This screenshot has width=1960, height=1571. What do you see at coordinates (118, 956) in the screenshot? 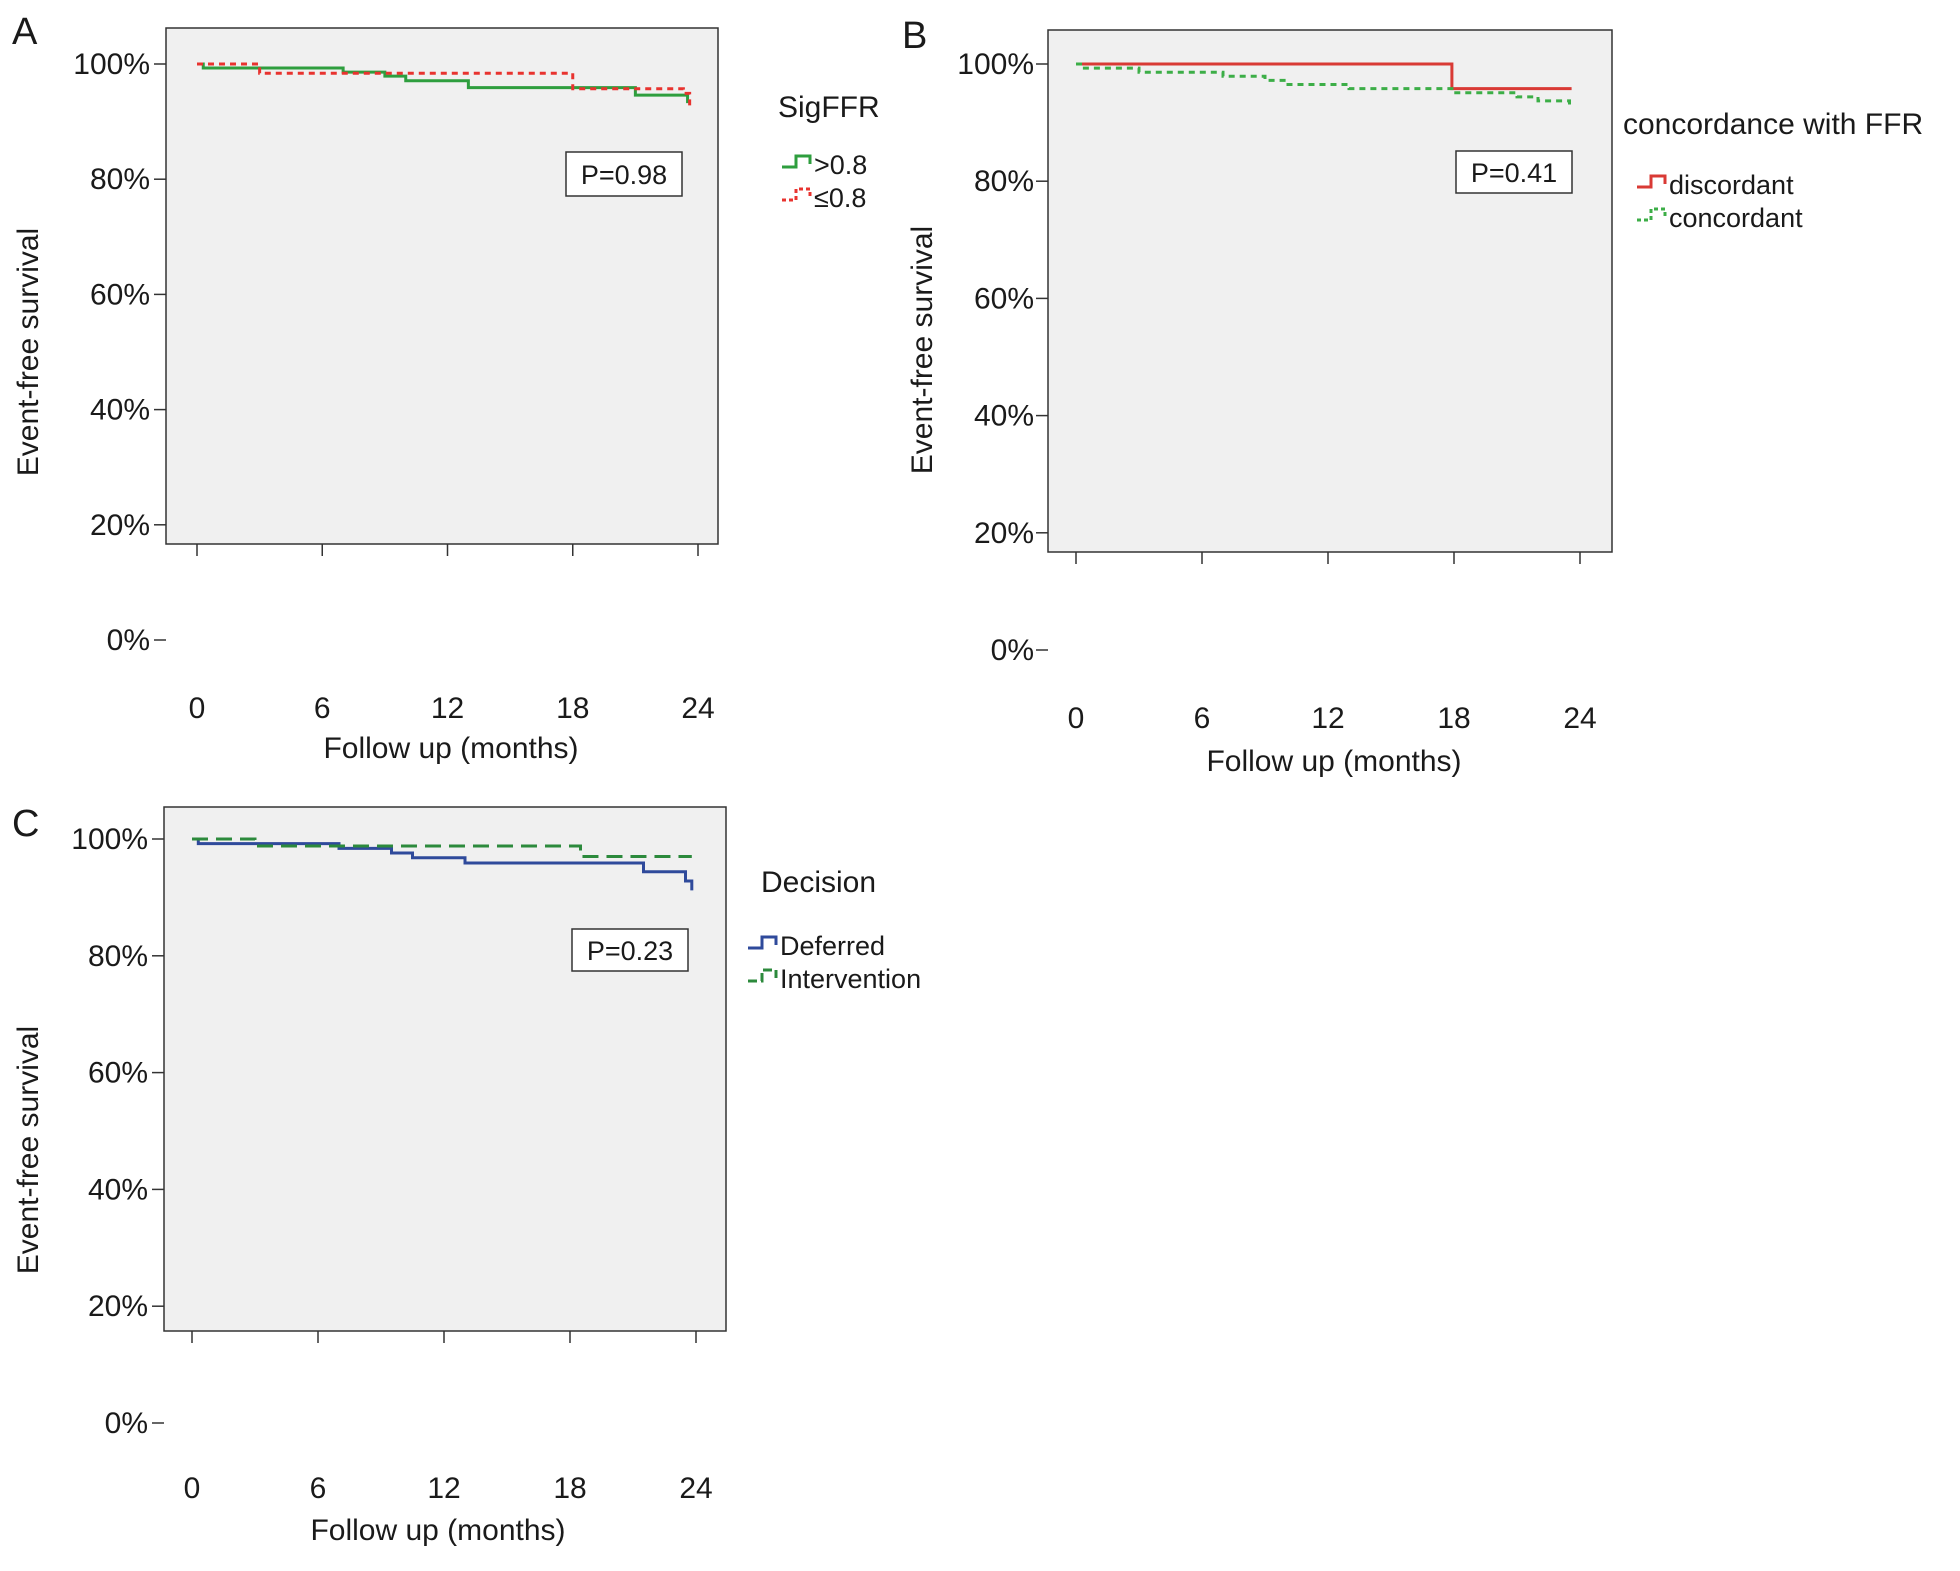
I see `y-tick-label-c: 80%` at bounding box center [118, 956].